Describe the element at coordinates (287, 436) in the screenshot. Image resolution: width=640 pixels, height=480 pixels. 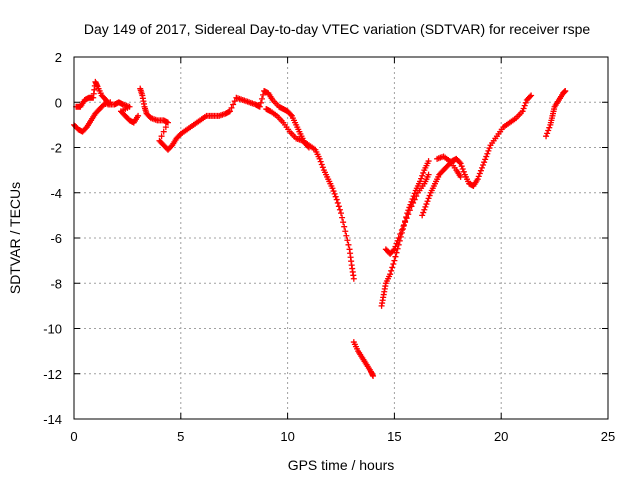
I see `x-tick-label: 10` at that location.